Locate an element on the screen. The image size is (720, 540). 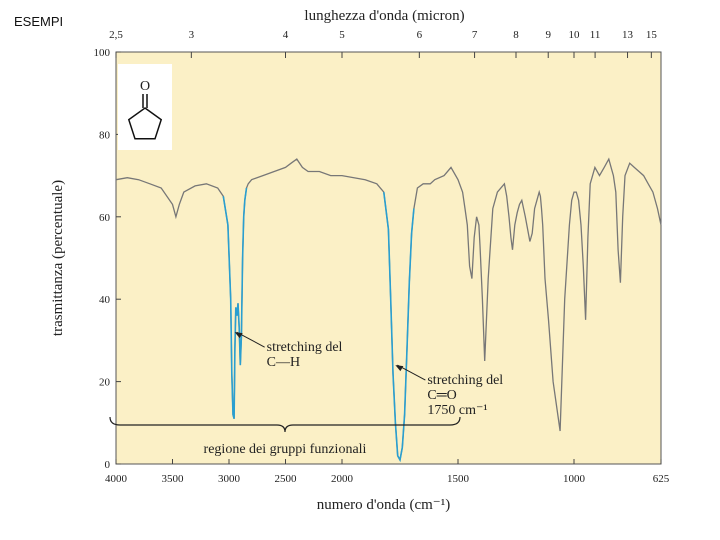
cyclopentanone-structure: O is located at coordinates (145, 107).